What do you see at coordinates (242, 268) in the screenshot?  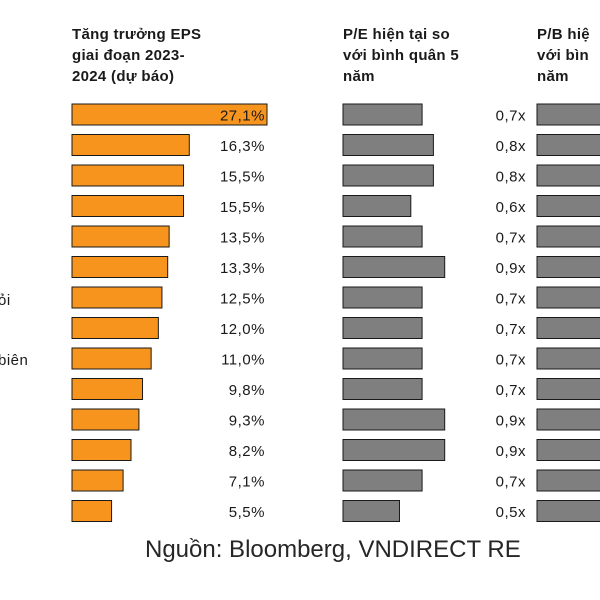 I see `eps-value-label: 13,3%` at bounding box center [242, 268].